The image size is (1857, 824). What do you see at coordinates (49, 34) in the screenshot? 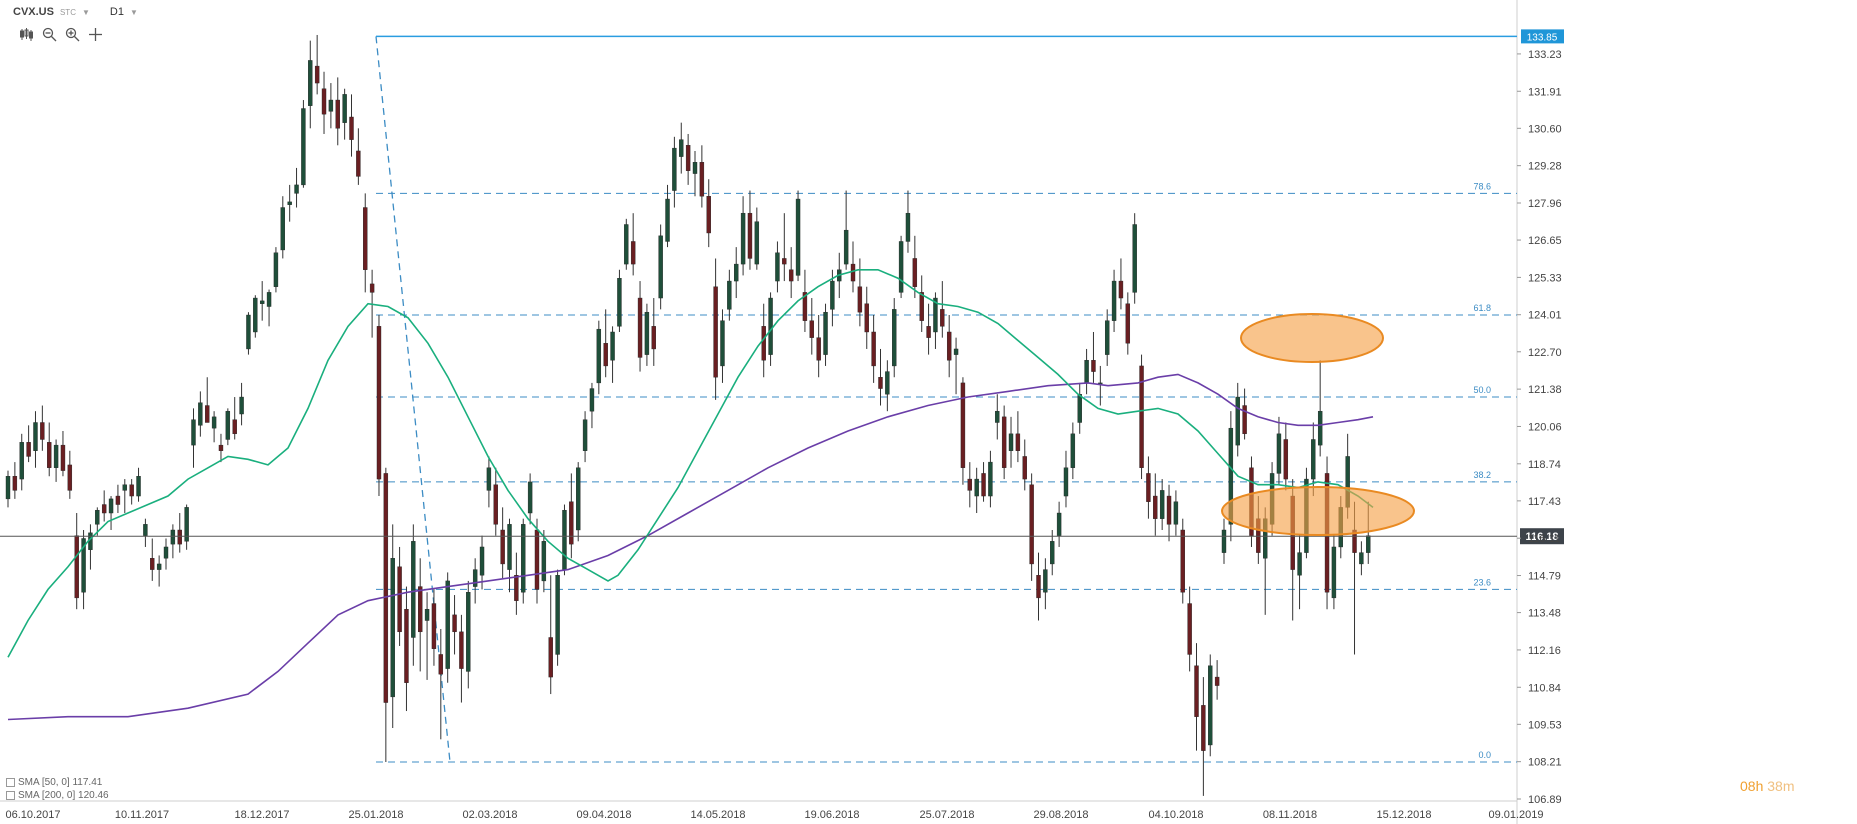
I see `zoom-out-icon` at bounding box center [49, 34].